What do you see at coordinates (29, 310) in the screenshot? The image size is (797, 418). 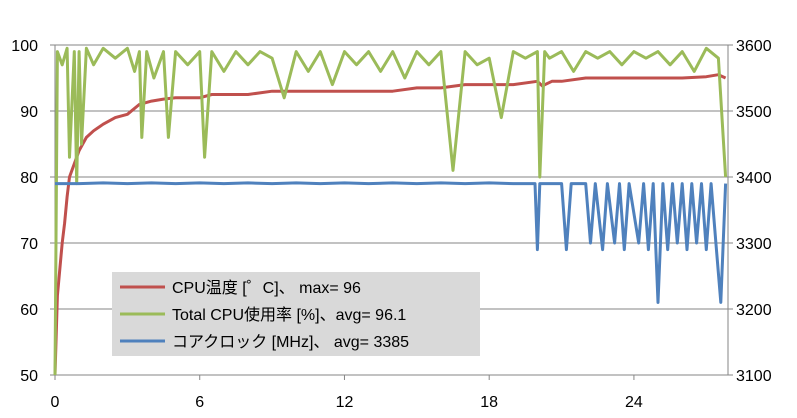 I see `left-tick-label-1: 60` at bounding box center [29, 310].